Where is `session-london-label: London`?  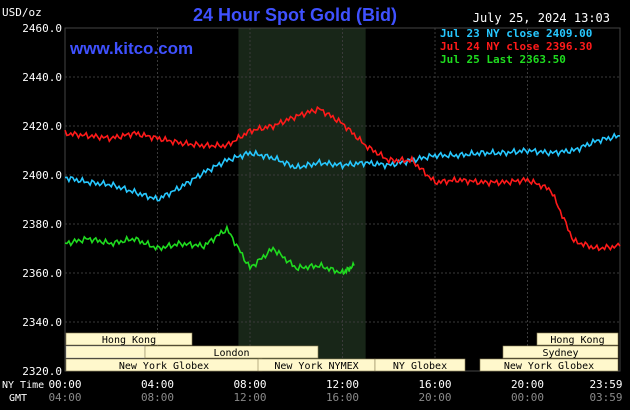
session-london-label: London is located at coordinates (231, 353).